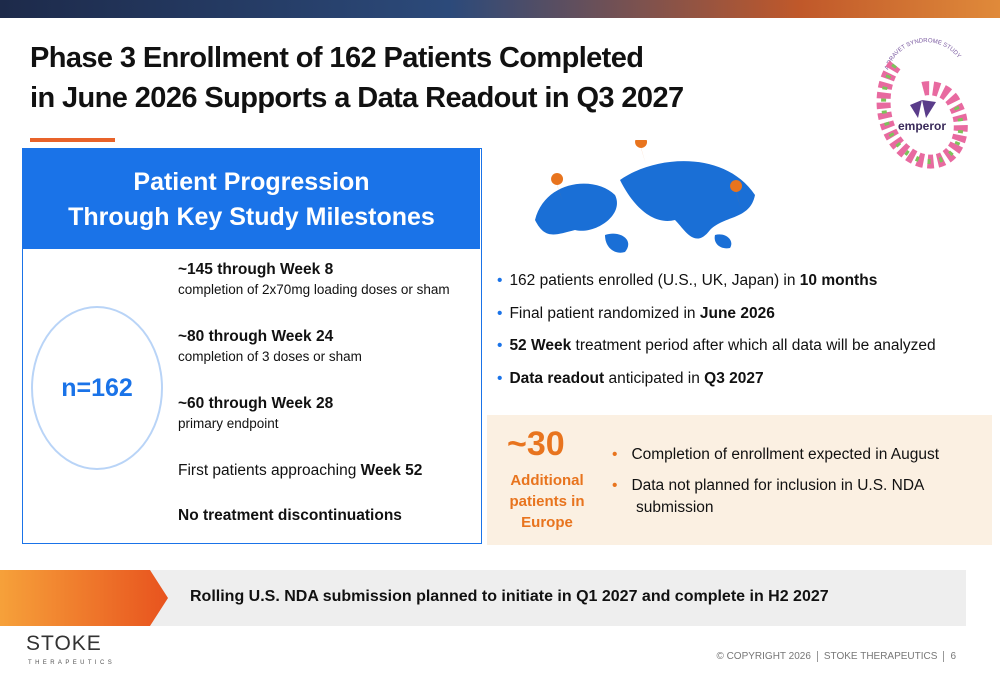 Image resolution: width=1000 pixels, height=685 pixels. I want to click on milestone: First patients approaching Week 52, so click(300, 471).